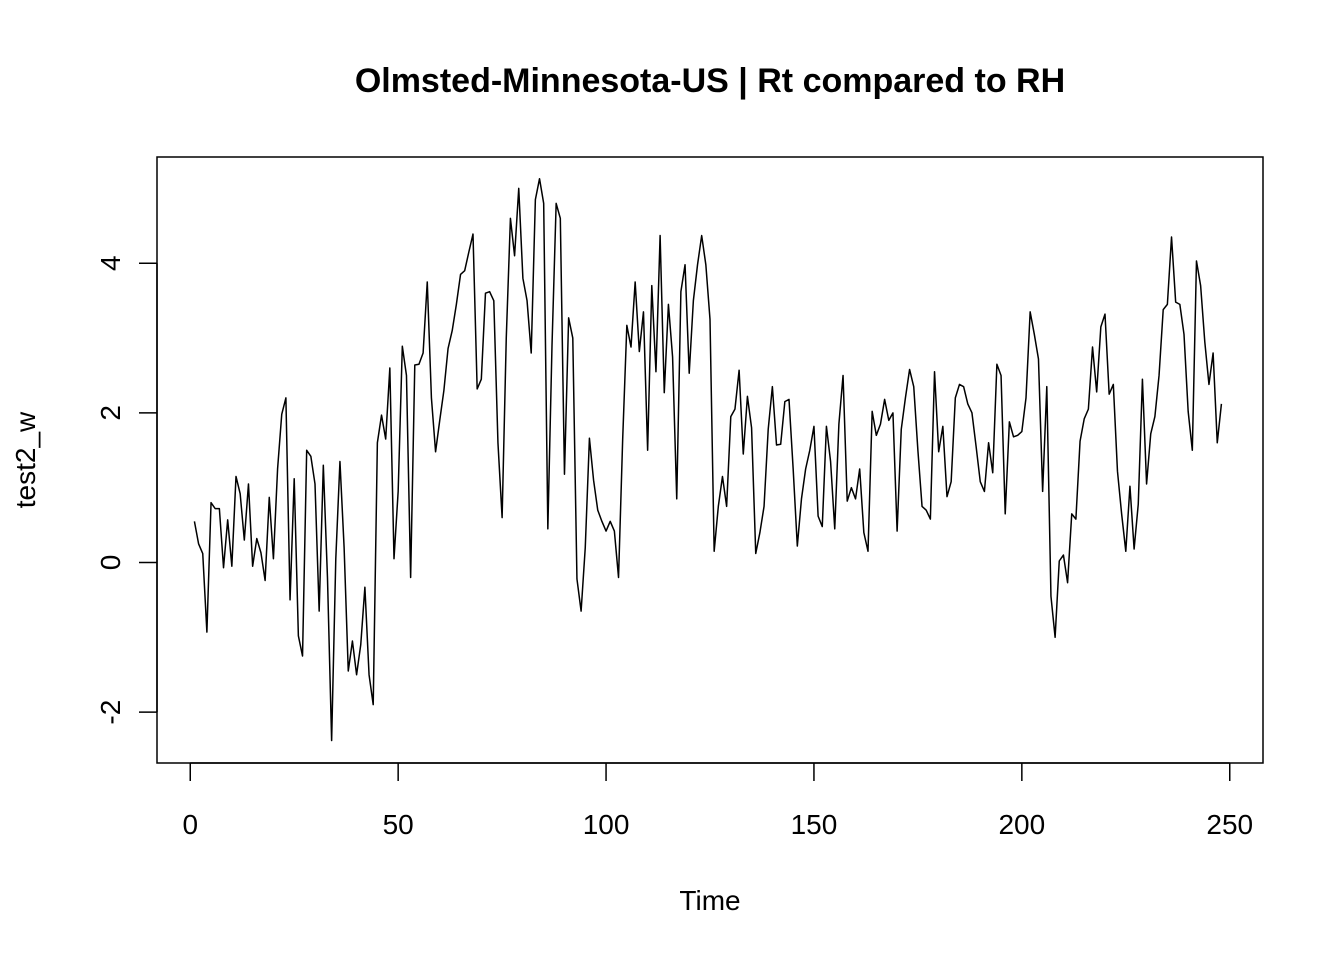 Image resolution: width=1344 pixels, height=960 pixels. I want to click on x-tick-label: 100, so click(606, 824).